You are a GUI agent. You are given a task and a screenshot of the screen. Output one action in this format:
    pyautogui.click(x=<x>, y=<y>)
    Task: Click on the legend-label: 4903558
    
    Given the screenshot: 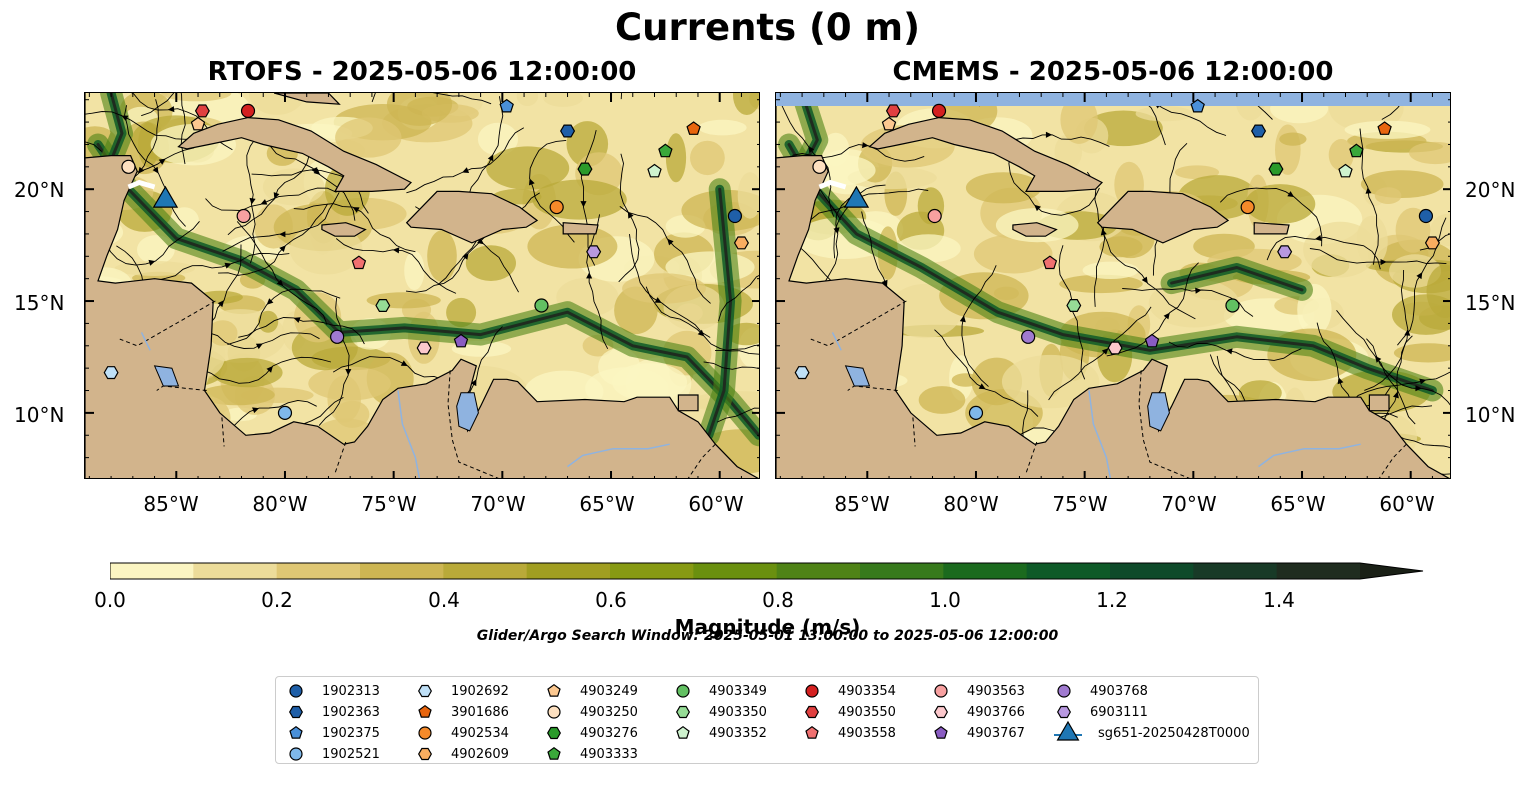 What is the action you would take?
    pyautogui.click(x=867, y=733)
    